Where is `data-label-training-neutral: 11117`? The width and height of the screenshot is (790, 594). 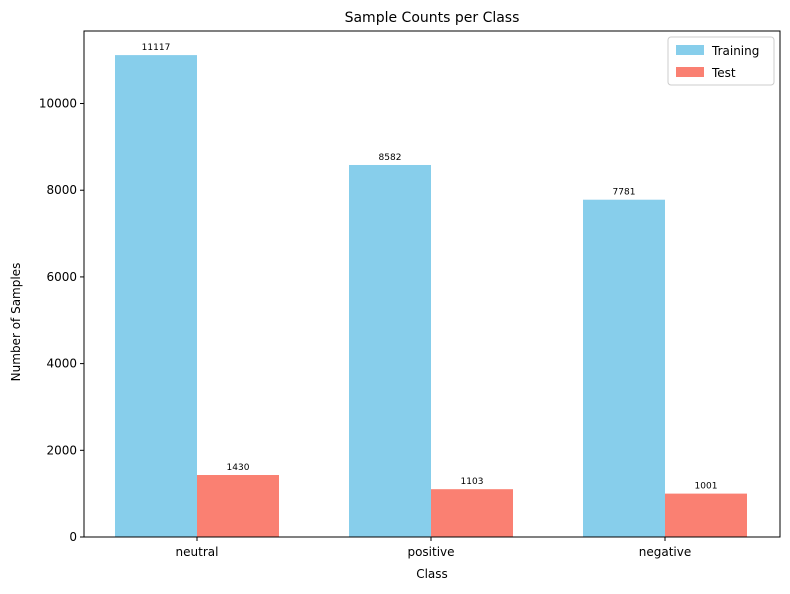 data-label-training-neutral: 11117 is located at coordinates (156, 48).